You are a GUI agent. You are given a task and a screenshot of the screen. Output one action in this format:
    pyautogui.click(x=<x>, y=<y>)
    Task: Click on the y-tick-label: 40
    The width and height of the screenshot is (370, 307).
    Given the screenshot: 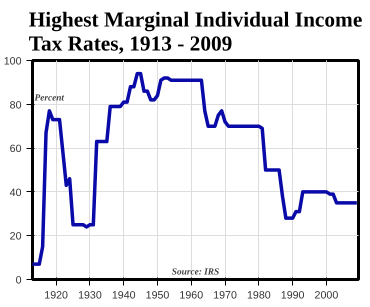 What is the action you would take?
    pyautogui.click(x=16, y=192)
    